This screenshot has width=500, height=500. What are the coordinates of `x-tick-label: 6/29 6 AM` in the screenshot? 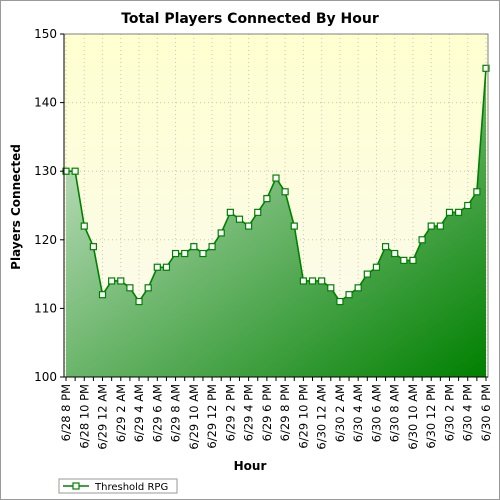 It's located at (157, 413).